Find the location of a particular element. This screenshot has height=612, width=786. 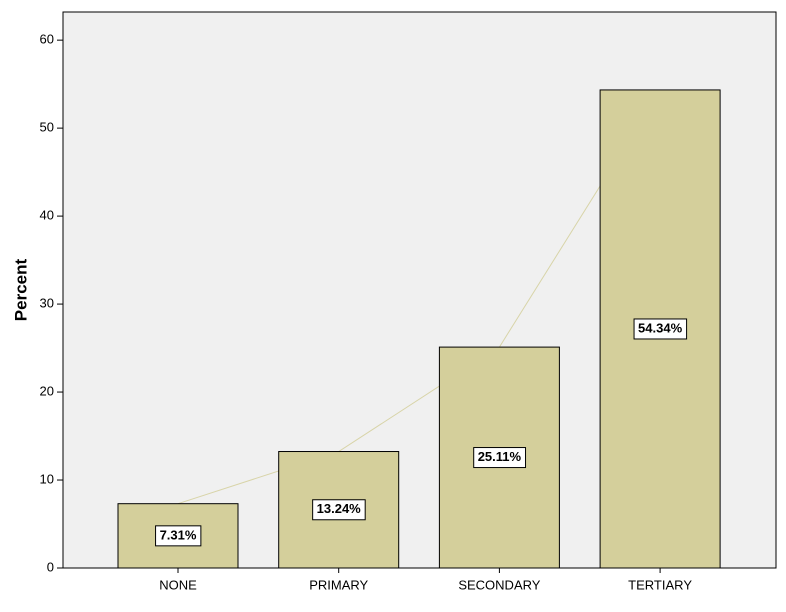

x-tick-label: NONE is located at coordinates (178, 584).